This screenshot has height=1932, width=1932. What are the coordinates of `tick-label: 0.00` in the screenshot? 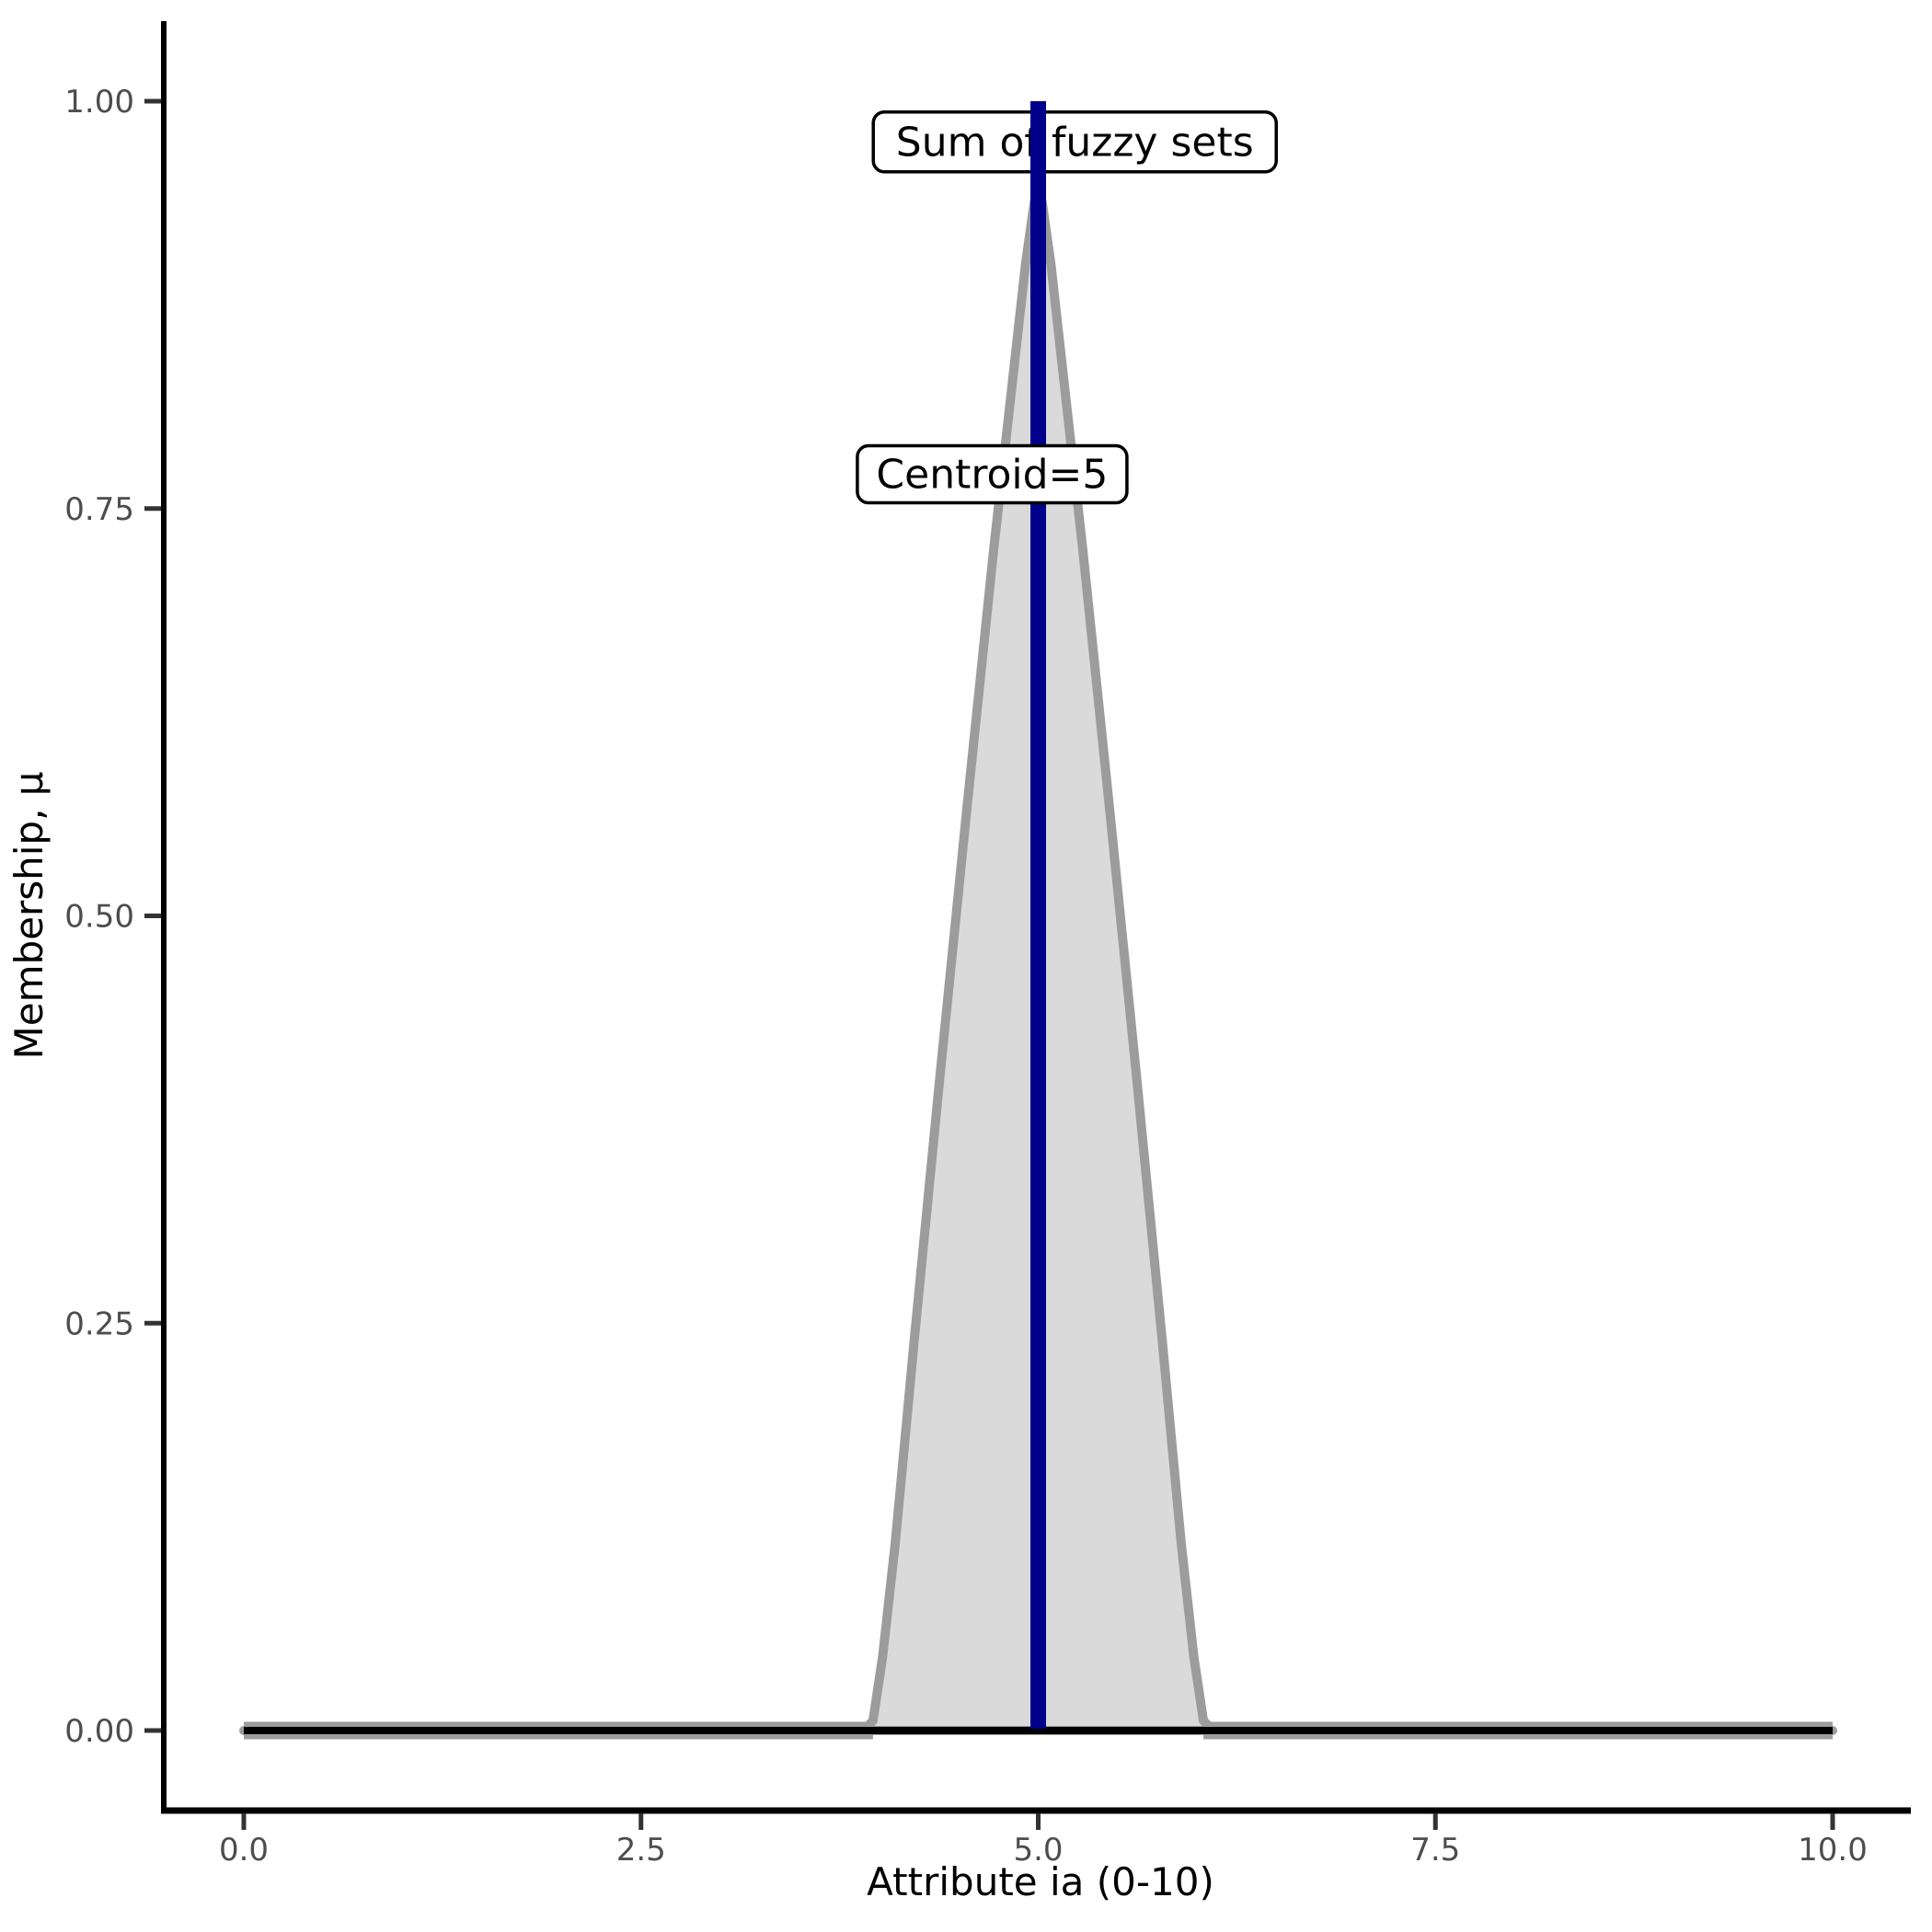 It's located at (99, 1731).